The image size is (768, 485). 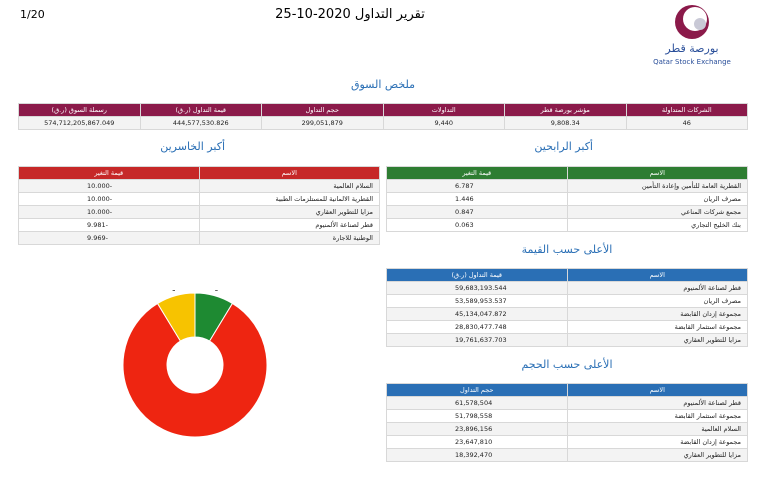 I want to click on table-row: مجموعة استثمار القابضة 51,798,558, so click(x=567, y=416).